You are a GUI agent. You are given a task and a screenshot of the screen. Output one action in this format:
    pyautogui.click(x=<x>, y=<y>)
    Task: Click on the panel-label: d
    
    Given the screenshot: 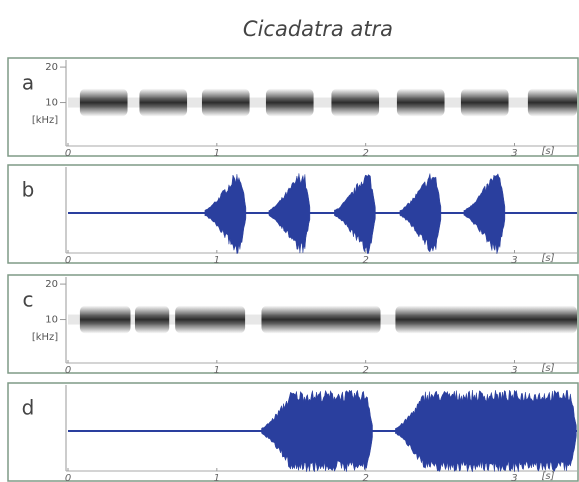 What is the action you would take?
    pyautogui.click(x=28, y=408)
    